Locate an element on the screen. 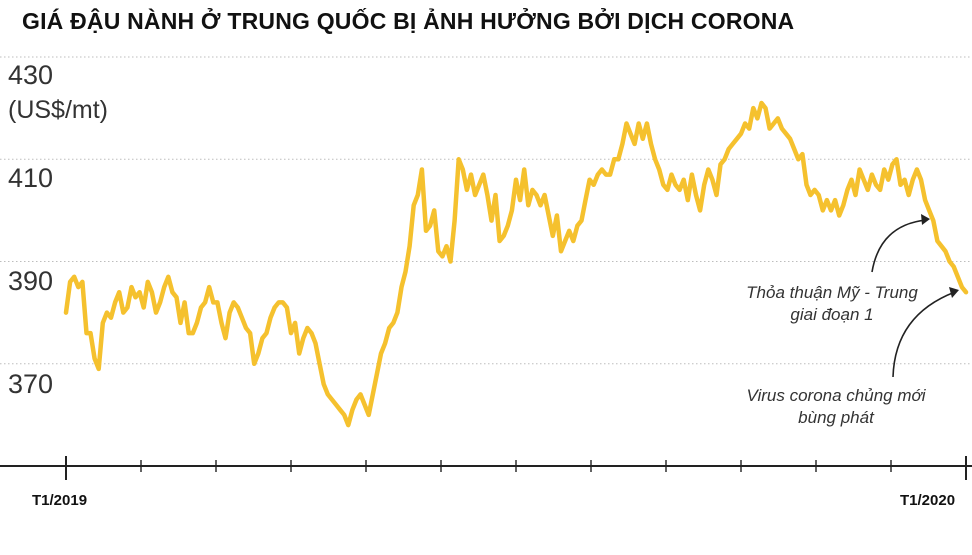 Image resolution: width=972 pixels, height=555 pixels. y-axis-unit: (US$/mt) is located at coordinates (58, 110).